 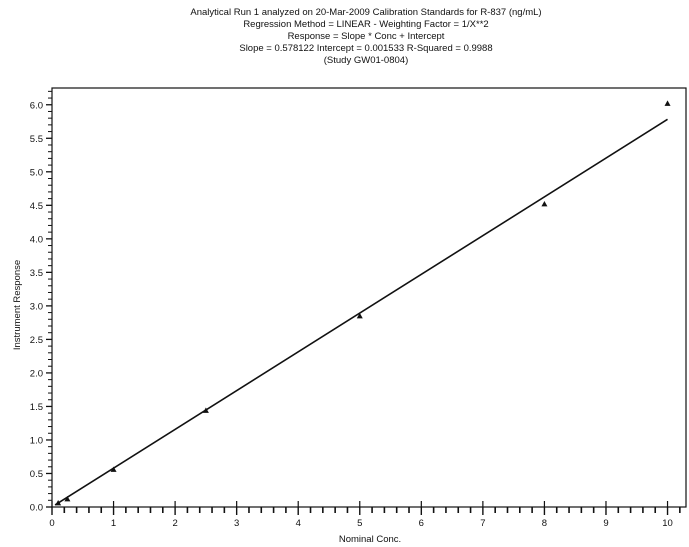 What do you see at coordinates (174, 523) in the screenshot?
I see `x-tick-label: 2` at bounding box center [174, 523].